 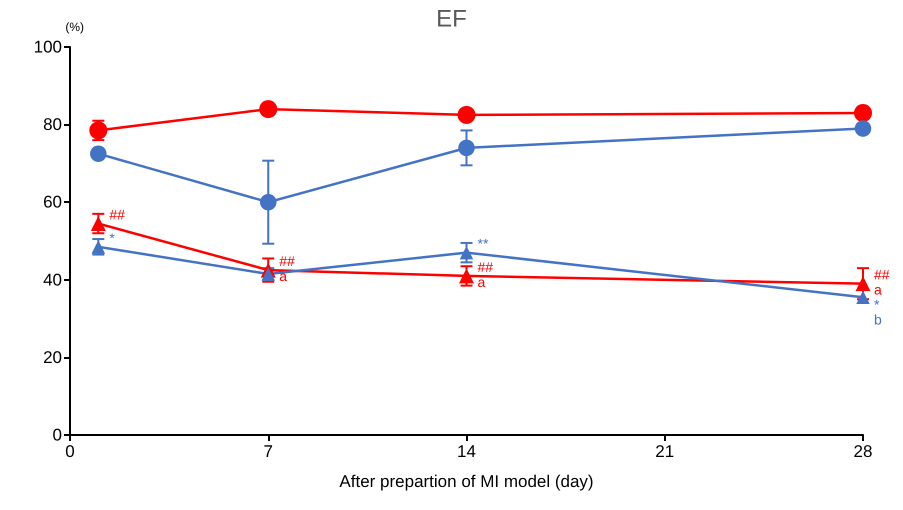 I want to click on y-tick-label: 60, so click(x=52, y=202).